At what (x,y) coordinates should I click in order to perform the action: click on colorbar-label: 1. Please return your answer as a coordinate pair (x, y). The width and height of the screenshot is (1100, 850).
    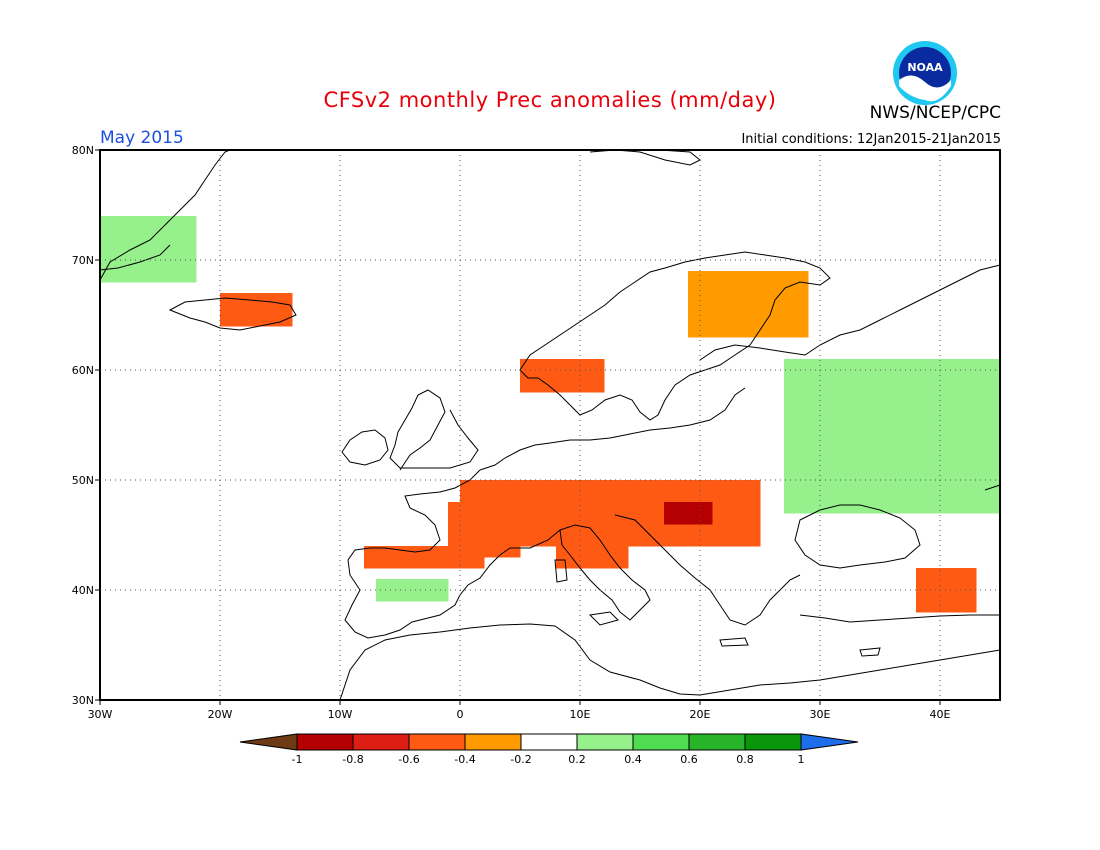
    Looking at the image, I should click on (801, 759).